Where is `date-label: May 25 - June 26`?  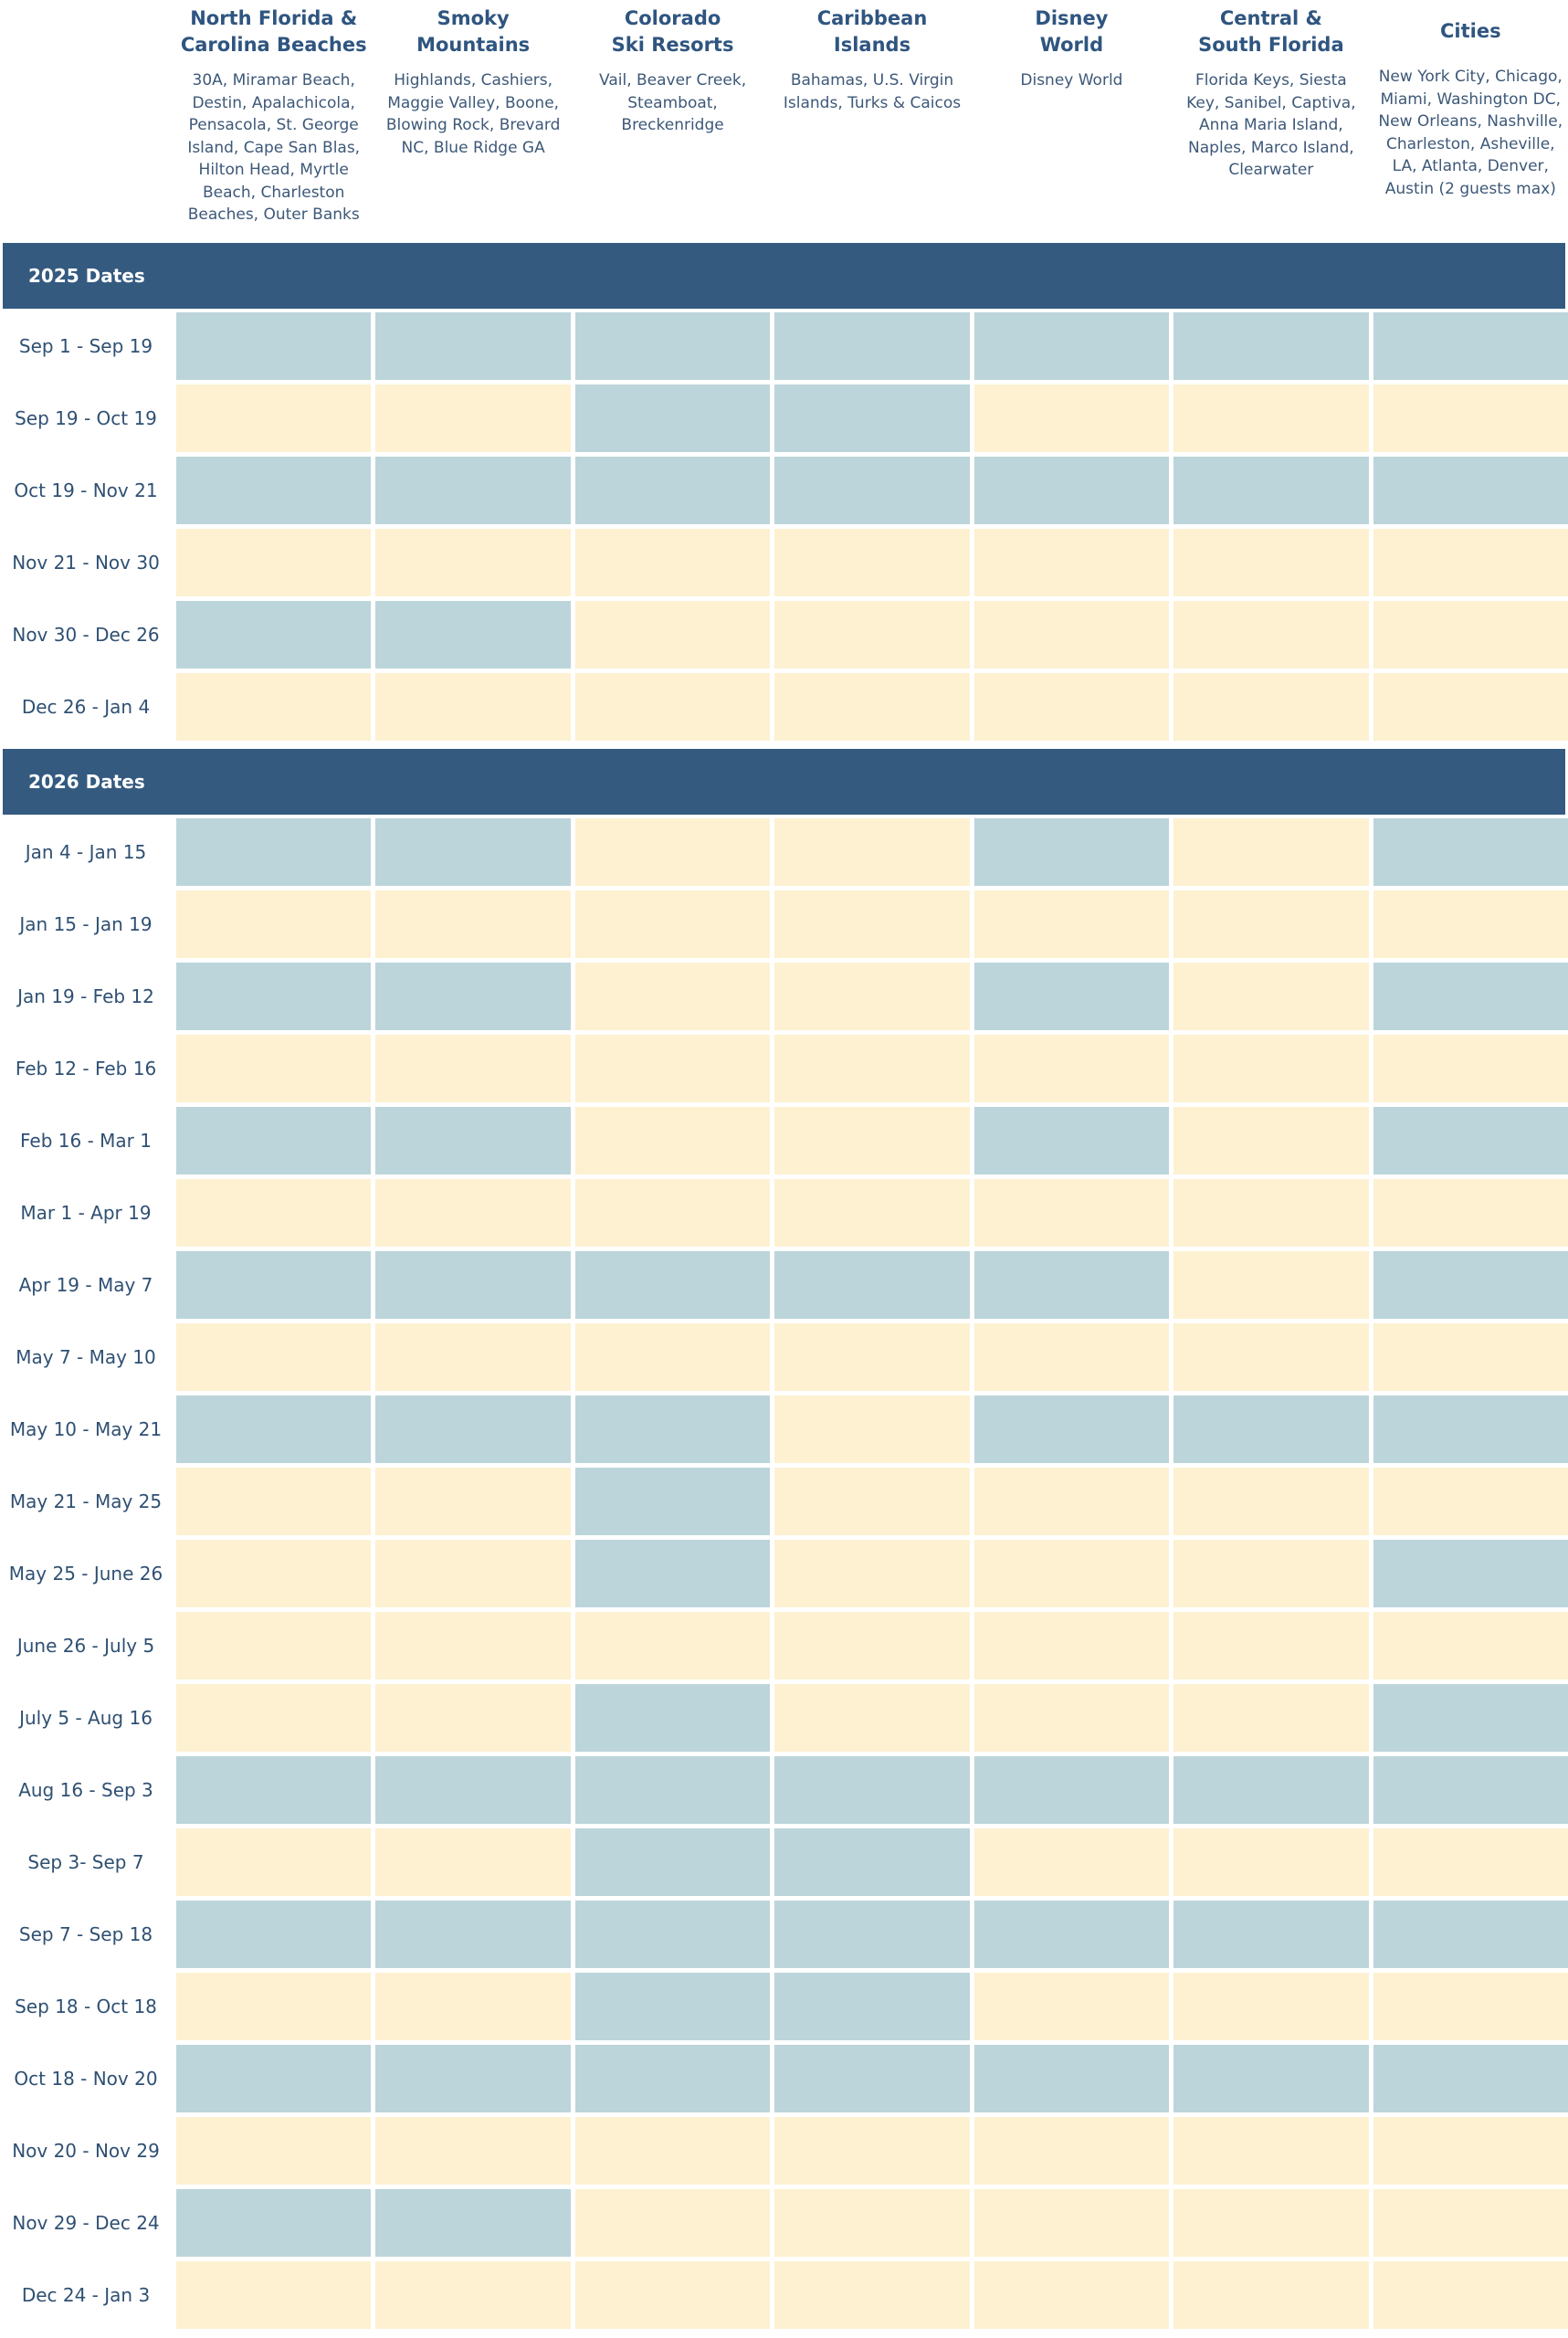
date-label: May 25 - June 26 is located at coordinates (85, 1574).